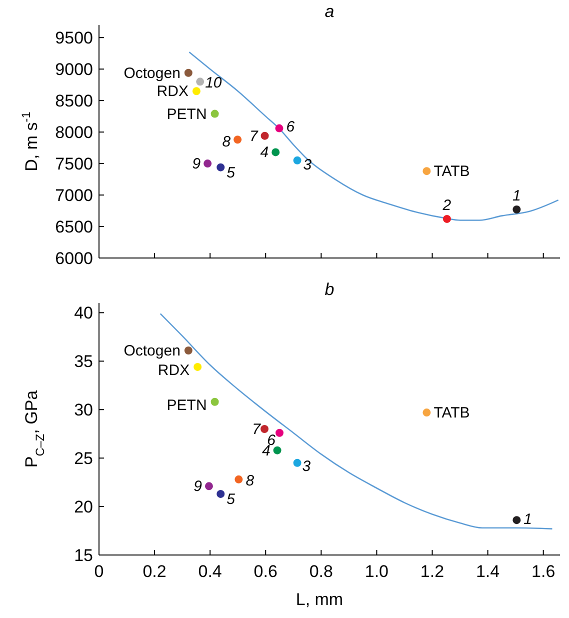 Image resolution: width=569 pixels, height=618 pixels. Describe the element at coordinates (321, 571) in the screenshot. I see `x-tick-label: 0.8` at that location.